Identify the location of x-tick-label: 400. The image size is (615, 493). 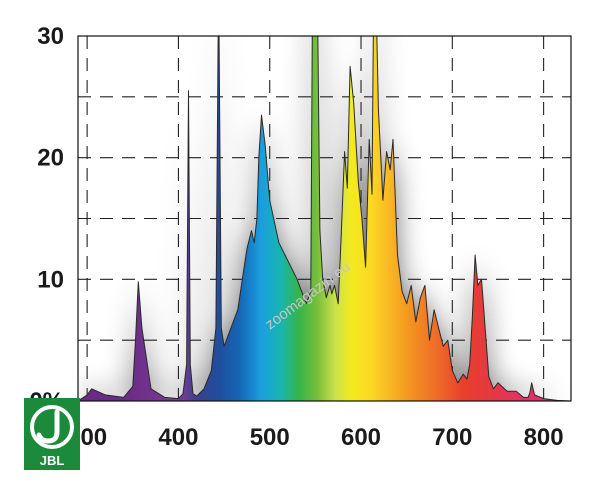
(178, 437).